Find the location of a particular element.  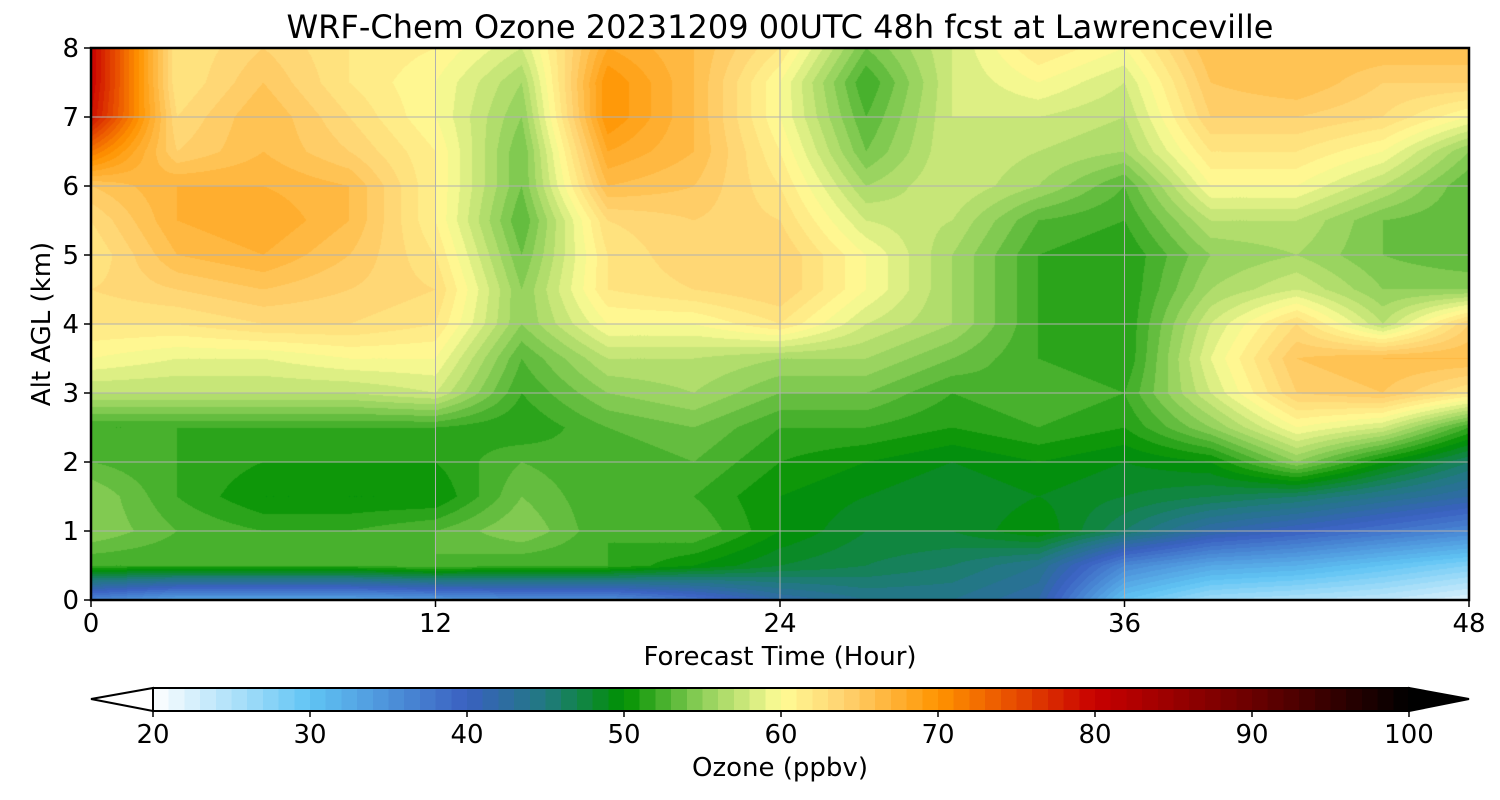

colorbar-tick-label: 90 is located at coordinates (1251, 735).